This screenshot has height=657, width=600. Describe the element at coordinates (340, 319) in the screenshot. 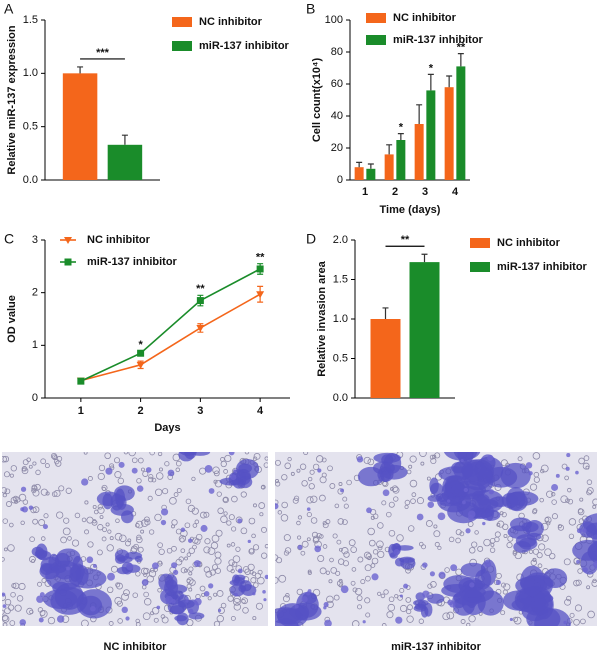

I see `y-tick-label: 1.0` at that location.